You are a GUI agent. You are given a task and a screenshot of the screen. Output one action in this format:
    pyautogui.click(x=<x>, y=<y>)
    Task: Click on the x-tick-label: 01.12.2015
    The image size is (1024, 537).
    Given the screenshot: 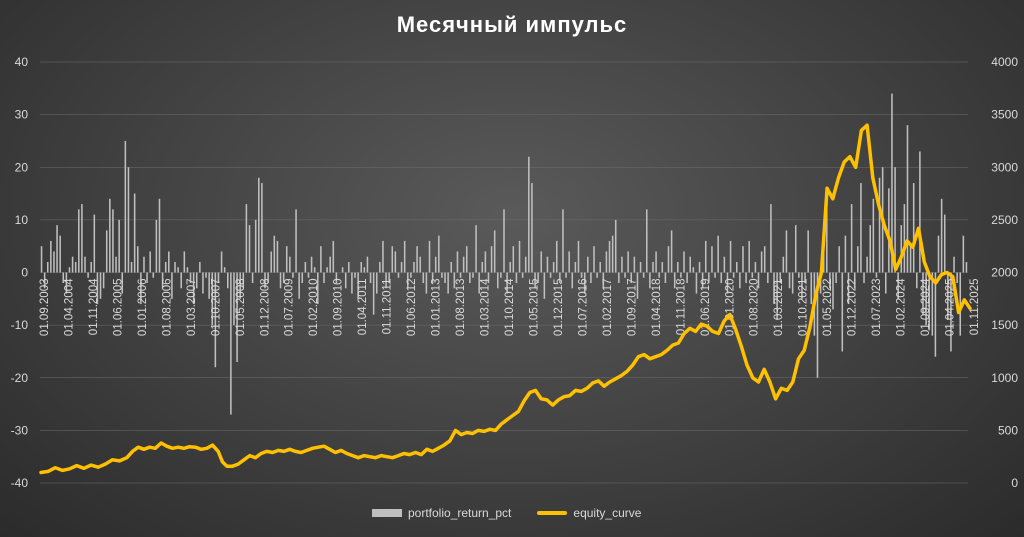 What is the action you would take?
    pyautogui.click(x=559, y=308)
    